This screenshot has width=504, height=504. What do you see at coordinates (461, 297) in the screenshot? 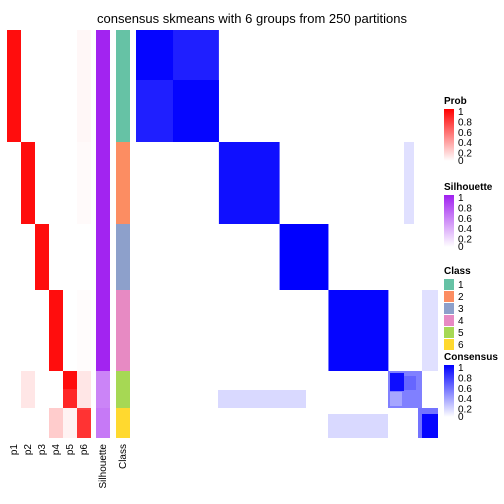
I see `legend-label-class-2: 2` at bounding box center [461, 297].